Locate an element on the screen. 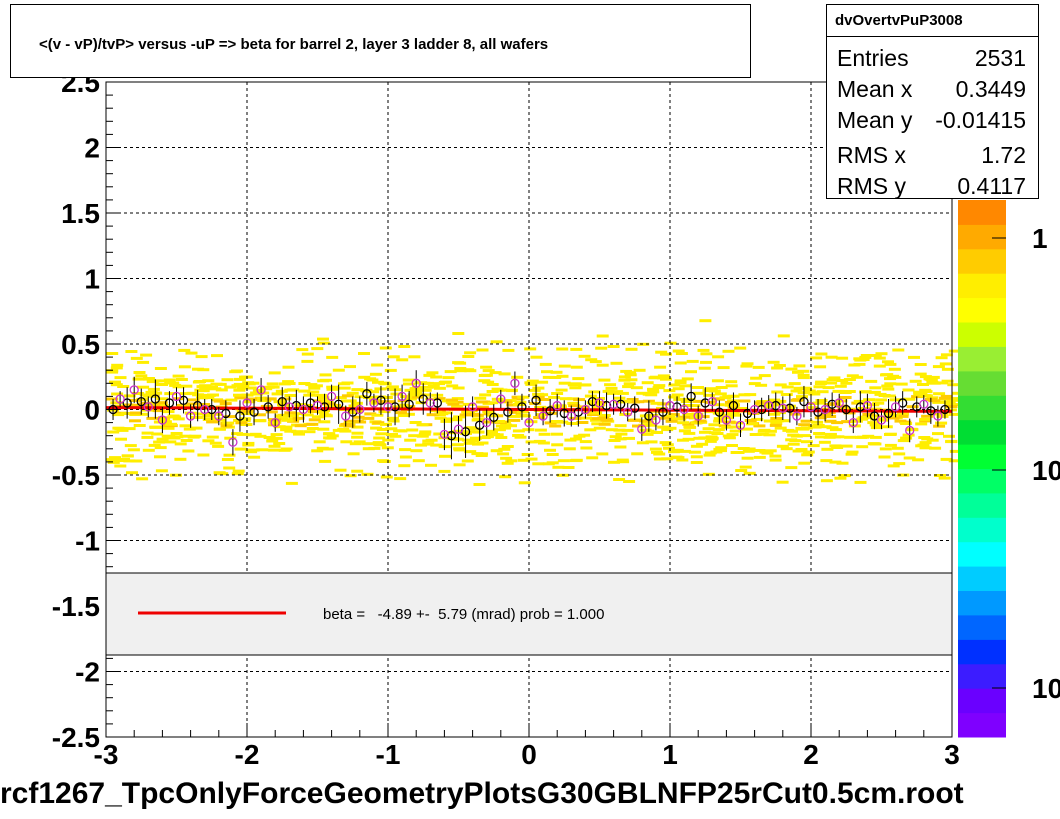 Image resolution: width=1060 pixels, height=819 pixels. x-tick-label: 2 is located at coordinates (811, 754).